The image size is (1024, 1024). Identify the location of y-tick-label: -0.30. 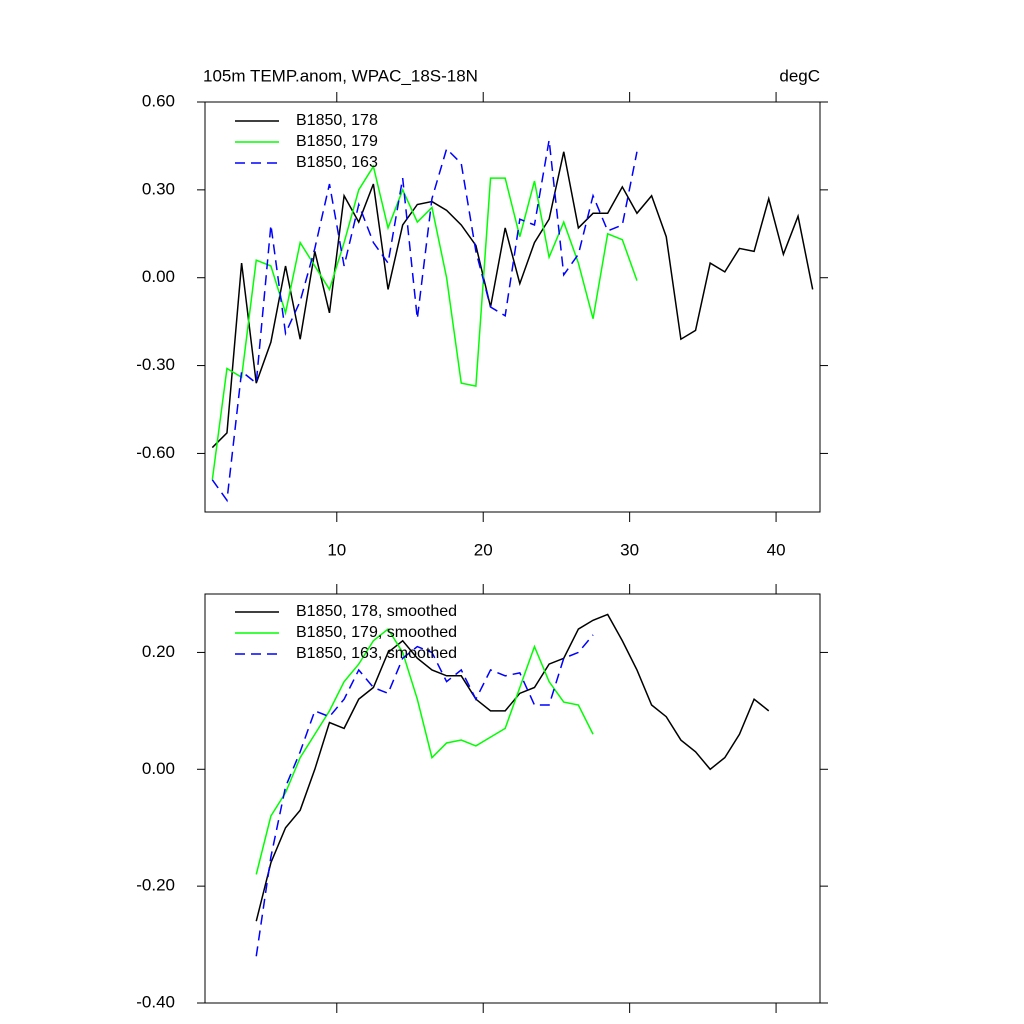
(155, 364).